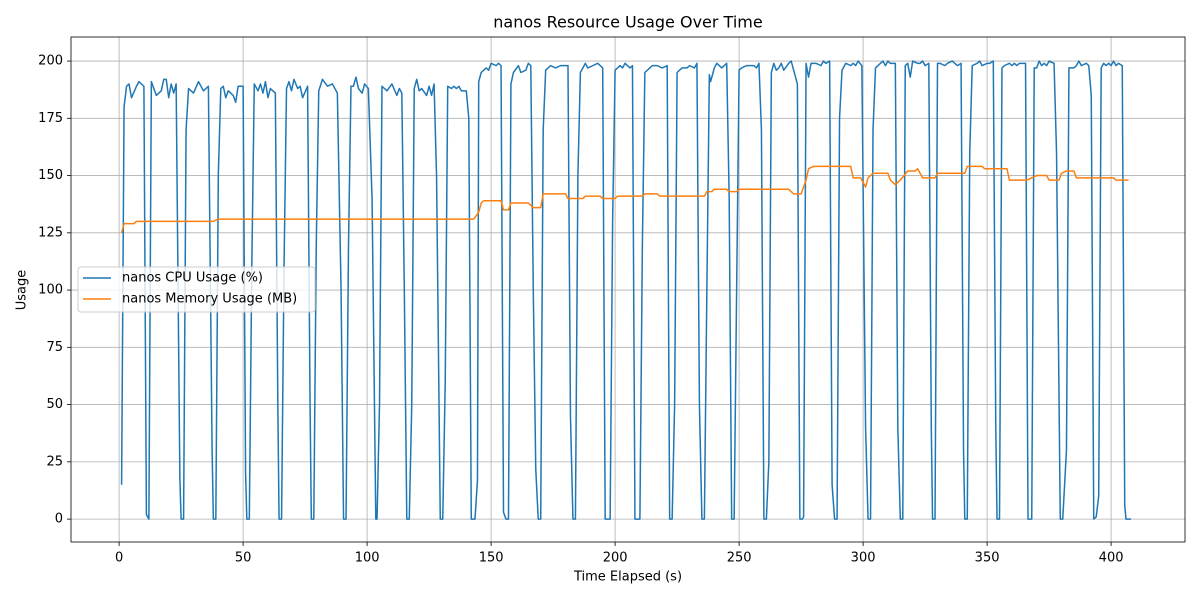 This screenshot has width=1200, height=600. Describe the element at coordinates (192, 278) in the screenshot. I see `legend-label: nanos CPU Usage (%)` at that location.